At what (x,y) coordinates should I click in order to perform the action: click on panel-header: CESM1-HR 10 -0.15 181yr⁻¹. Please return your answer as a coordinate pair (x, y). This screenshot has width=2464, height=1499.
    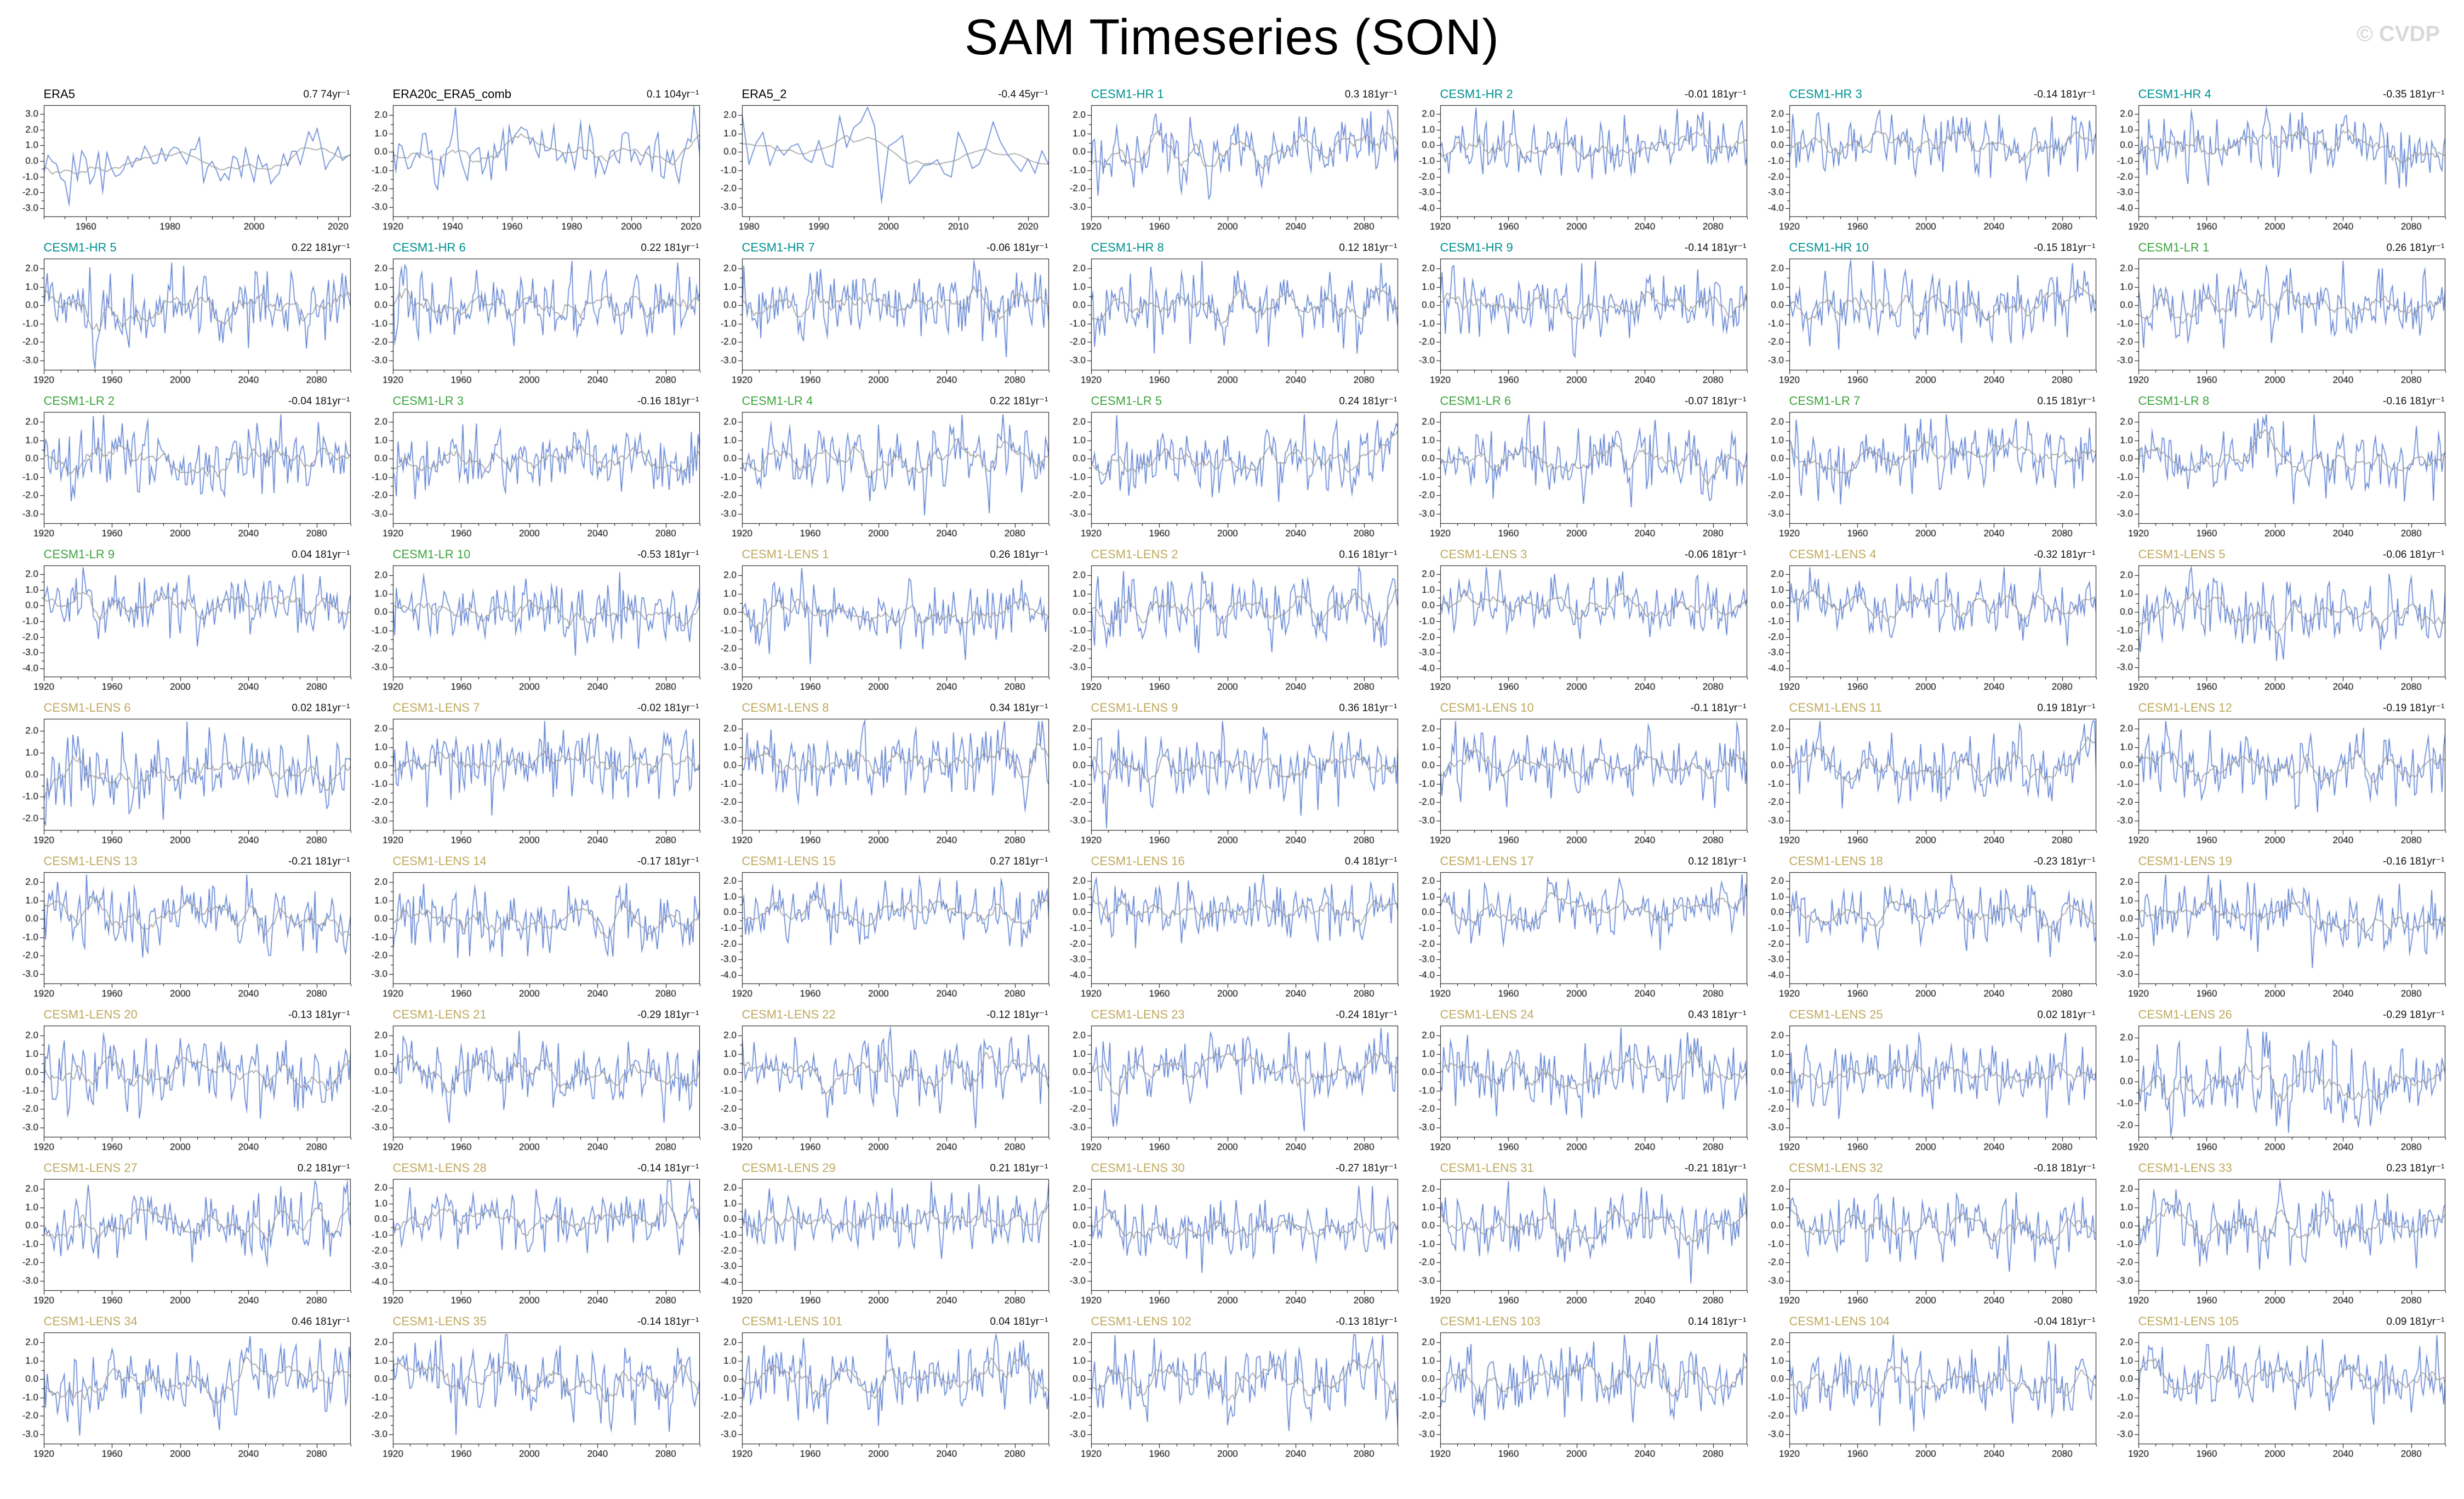
    Looking at the image, I should click on (1930, 247).